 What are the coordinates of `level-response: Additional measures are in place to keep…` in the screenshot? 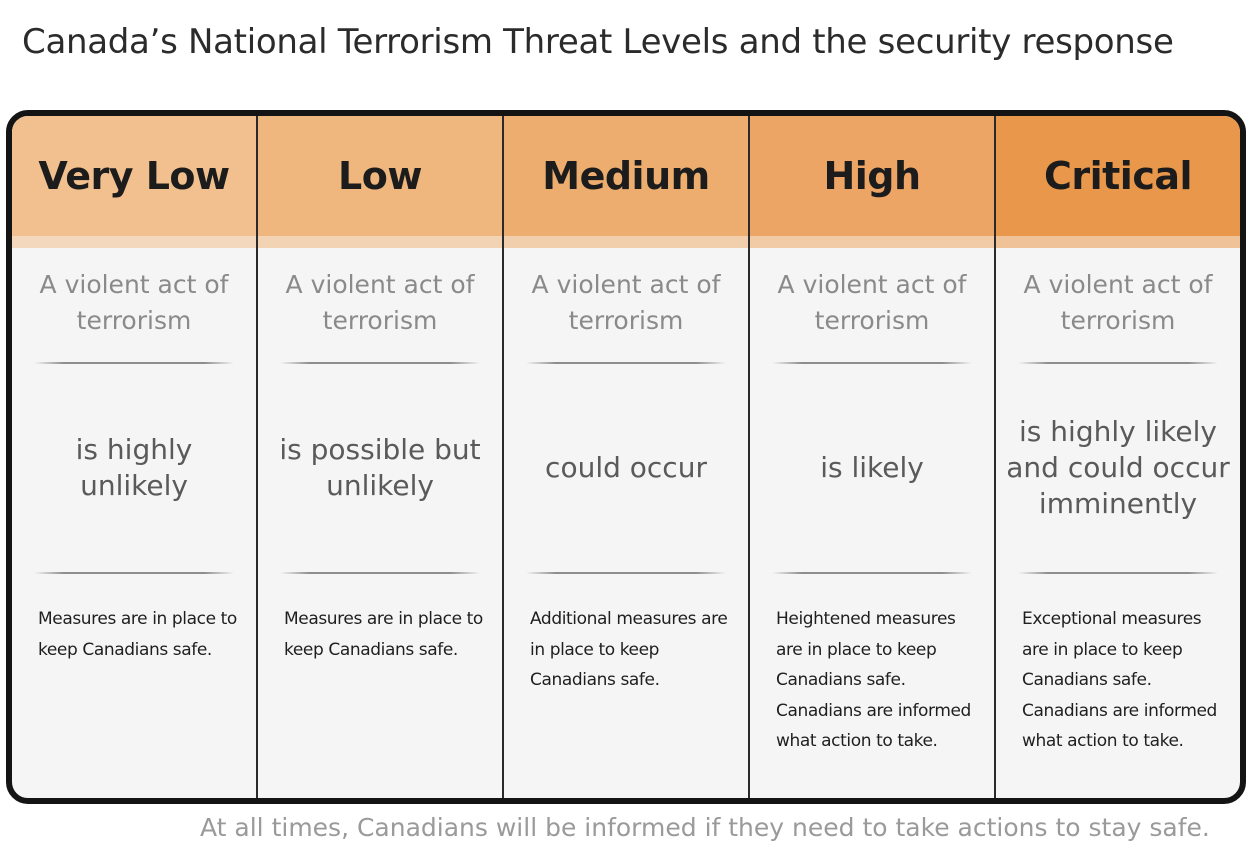 It's located at (629, 649).